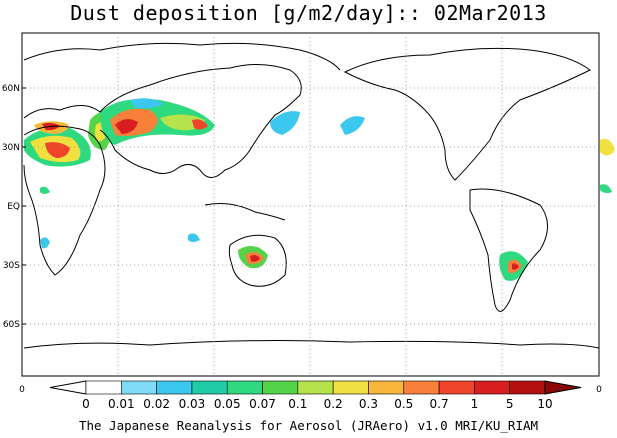 The height and width of the screenshot is (438, 617). I want to click on colorbar-label: 0.7, so click(439, 404).